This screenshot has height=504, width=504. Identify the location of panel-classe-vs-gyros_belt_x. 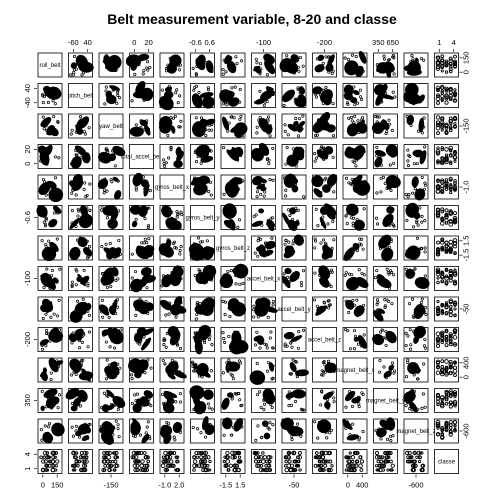
(172, 461).